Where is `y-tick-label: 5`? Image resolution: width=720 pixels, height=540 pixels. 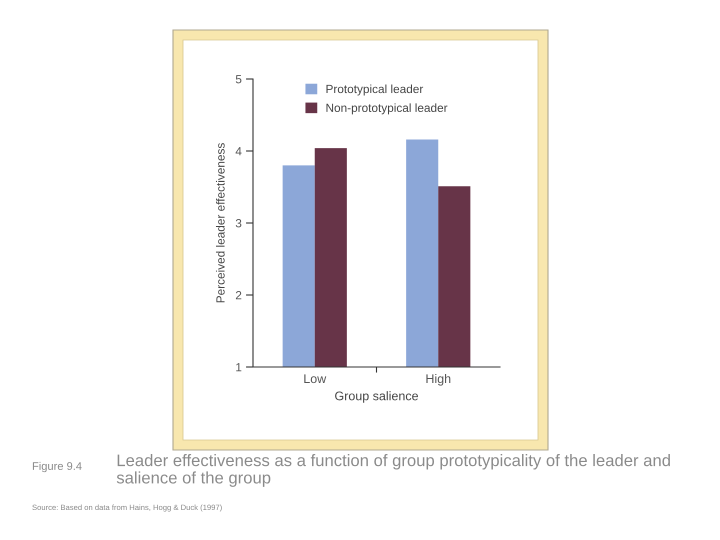 y-tick-label: 5 is located at coordinates (239, 79).